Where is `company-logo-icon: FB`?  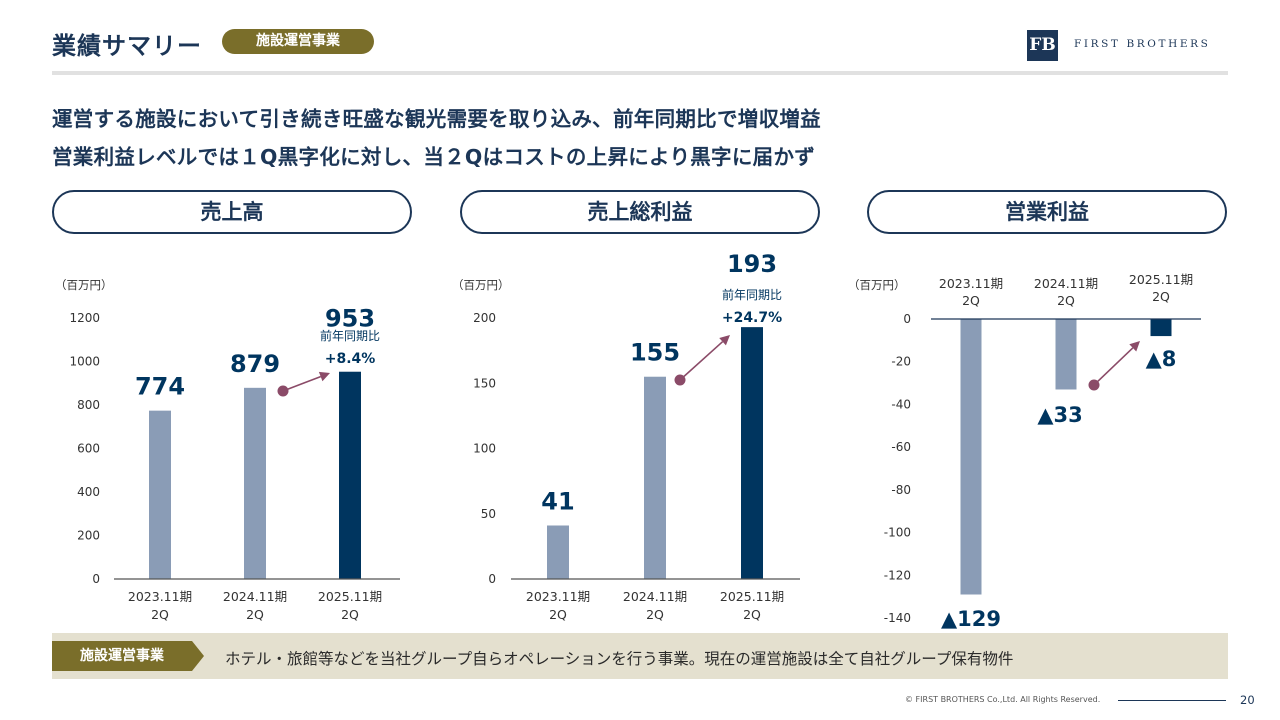
company-logo-icon: FB is located at coordinates (1042, 45).